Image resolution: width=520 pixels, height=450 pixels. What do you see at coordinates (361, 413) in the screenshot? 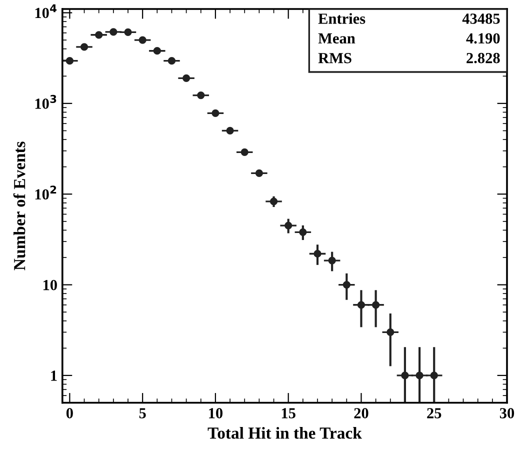
I see `x-tick-label: 20` at bounding box center [361, 413].